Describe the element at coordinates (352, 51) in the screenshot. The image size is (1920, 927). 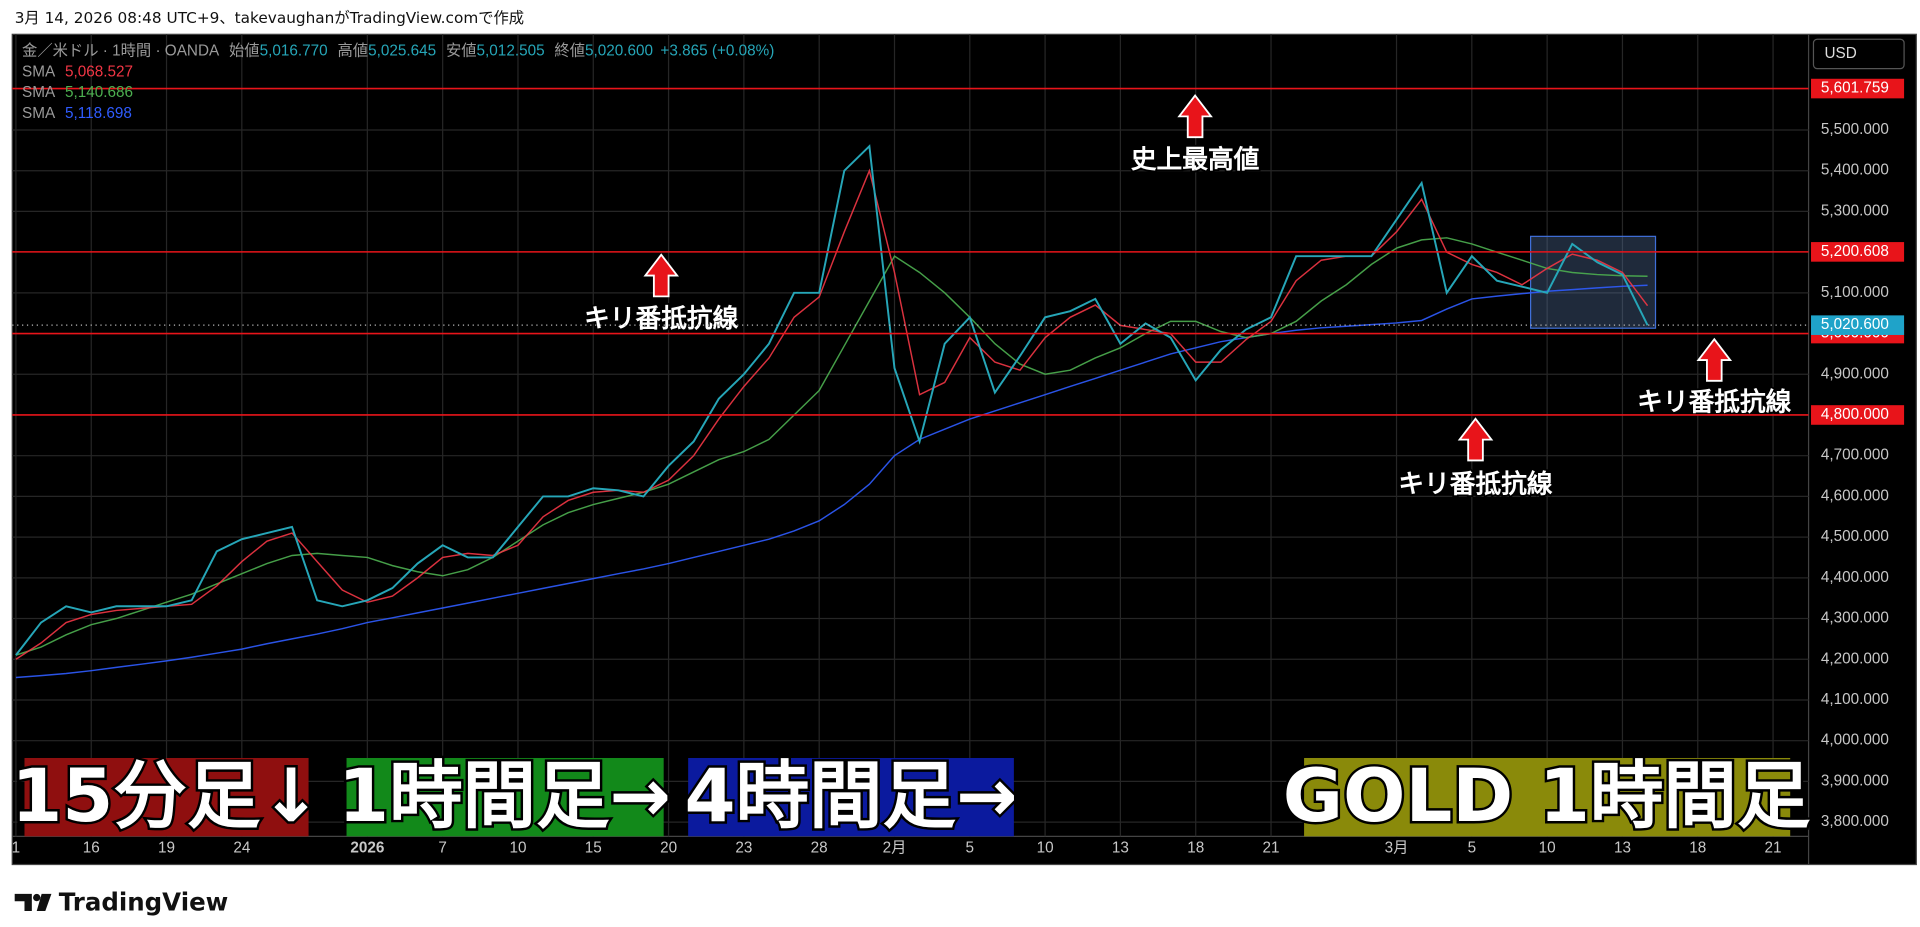
I see `ohlc-label: 高値` at that location.